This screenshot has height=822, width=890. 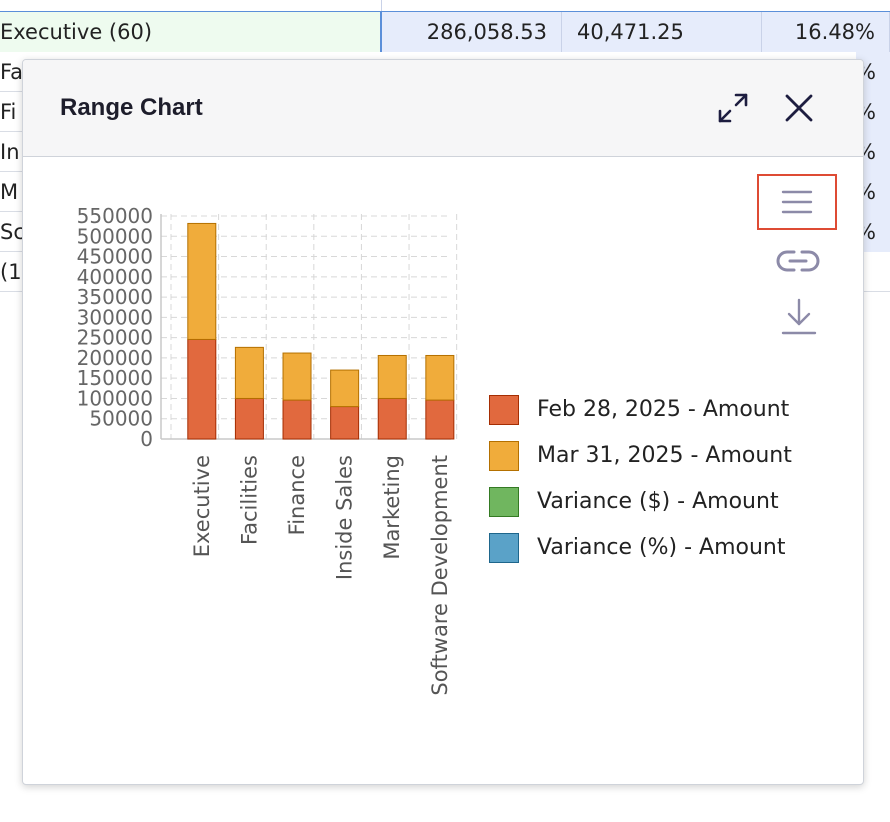 What do you see at coordinates (115, 236) in the screenshot?
I see `y-tick-label: 500000` at bounding box center [115, 236].